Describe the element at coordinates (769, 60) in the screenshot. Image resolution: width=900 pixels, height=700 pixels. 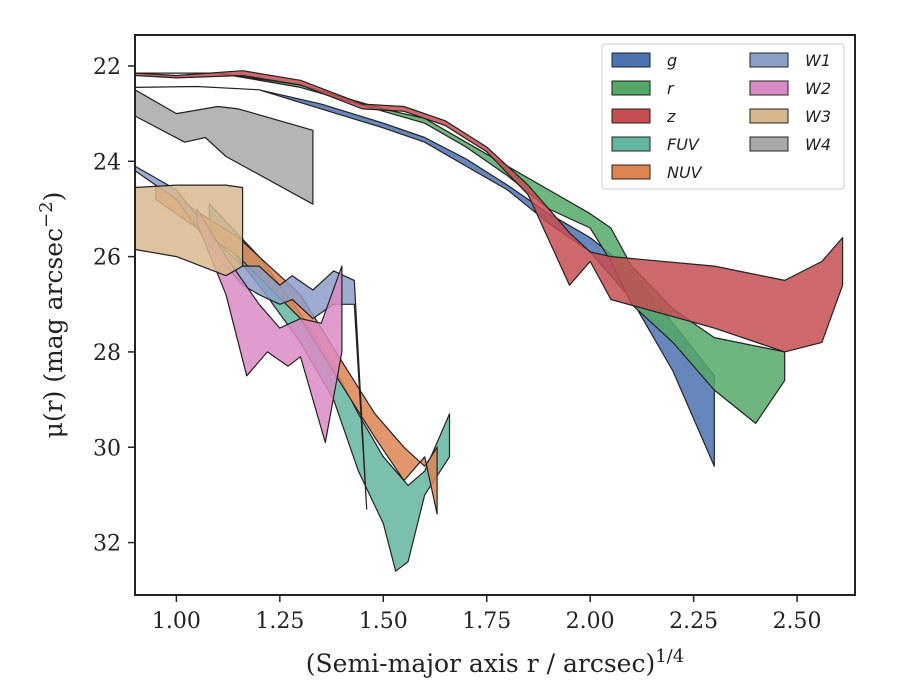
I see `legend-swatch-w1` at that location.